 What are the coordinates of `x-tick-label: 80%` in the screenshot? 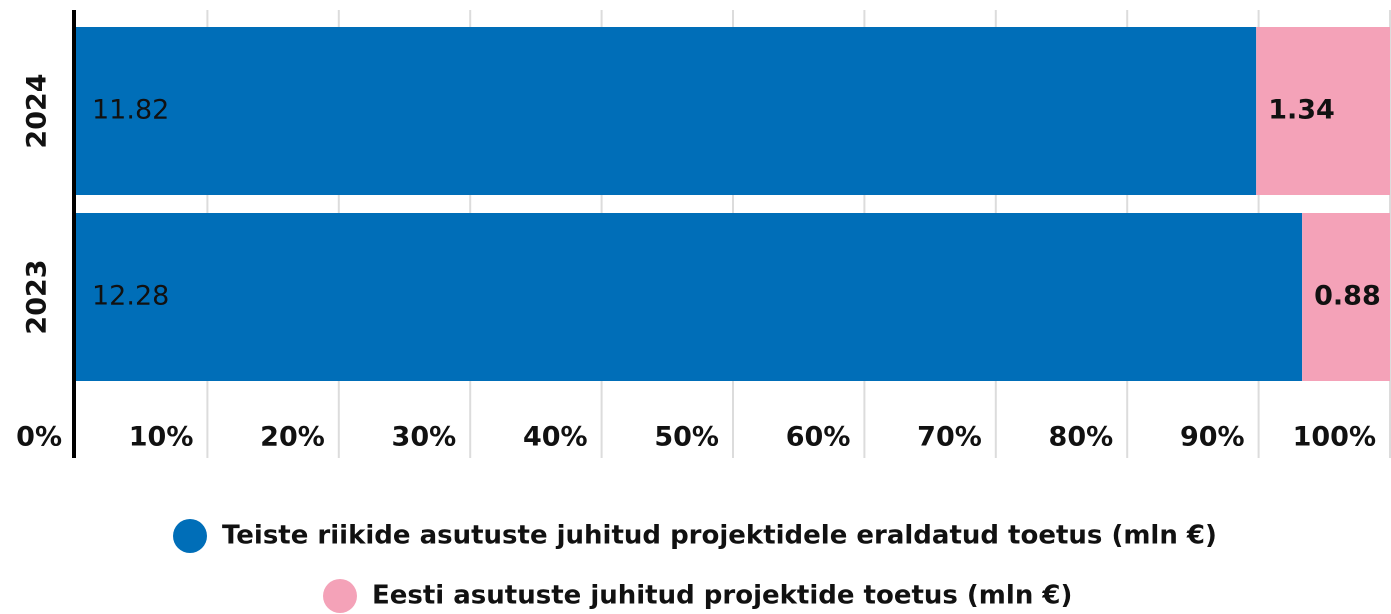 It's located at (1081, 437).